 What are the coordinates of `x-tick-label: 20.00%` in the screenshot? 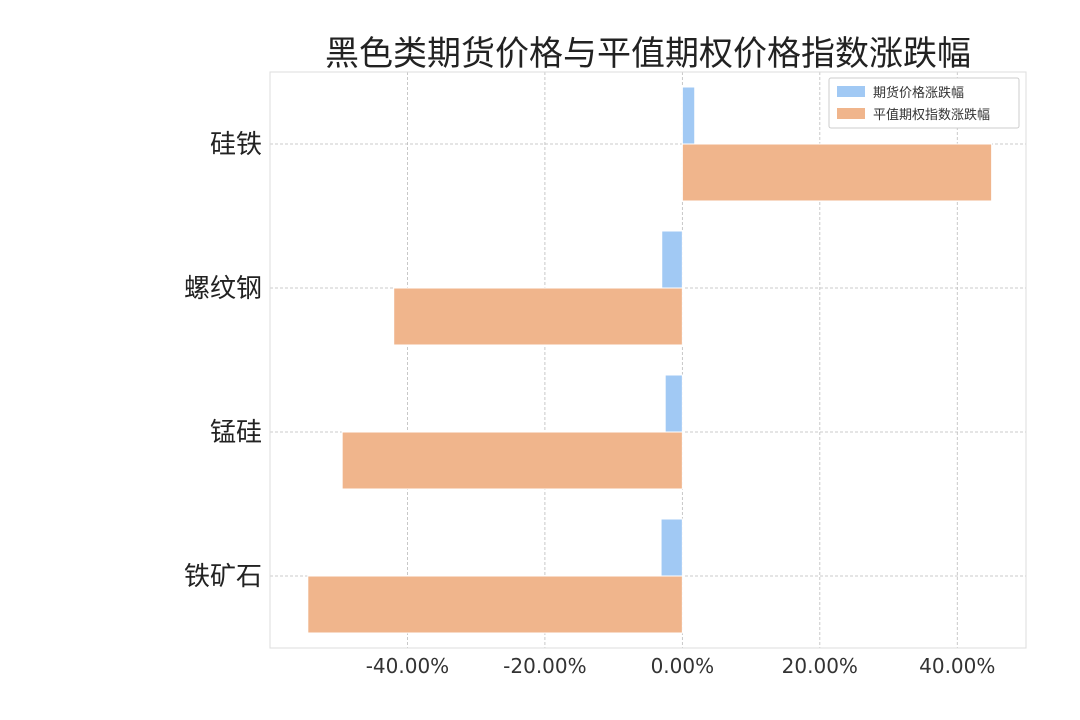 It's located at (820, 666).